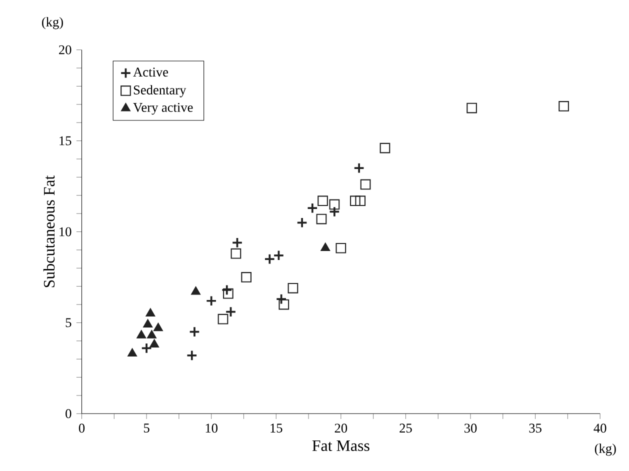 The width and height of the screenshot is (629, 471). Describe the element at coordinates (163, 108) in the screenshot. I see `legend-label: Very active` at that location.